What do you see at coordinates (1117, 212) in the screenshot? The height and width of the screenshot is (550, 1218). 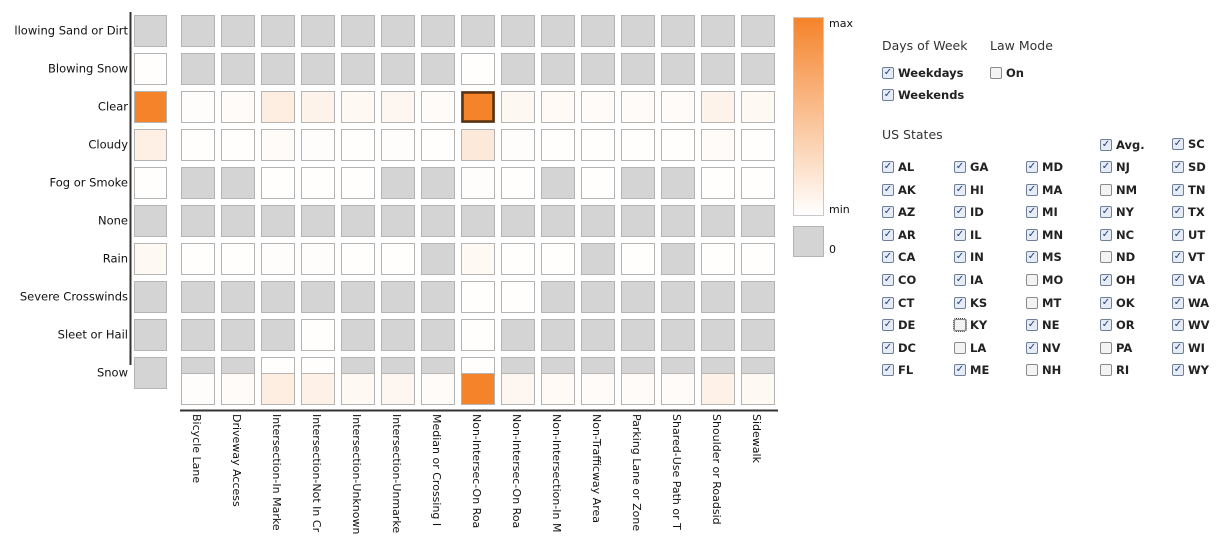 I see `checkbox-state-ny: NY` at bounding box center [1117, 212].